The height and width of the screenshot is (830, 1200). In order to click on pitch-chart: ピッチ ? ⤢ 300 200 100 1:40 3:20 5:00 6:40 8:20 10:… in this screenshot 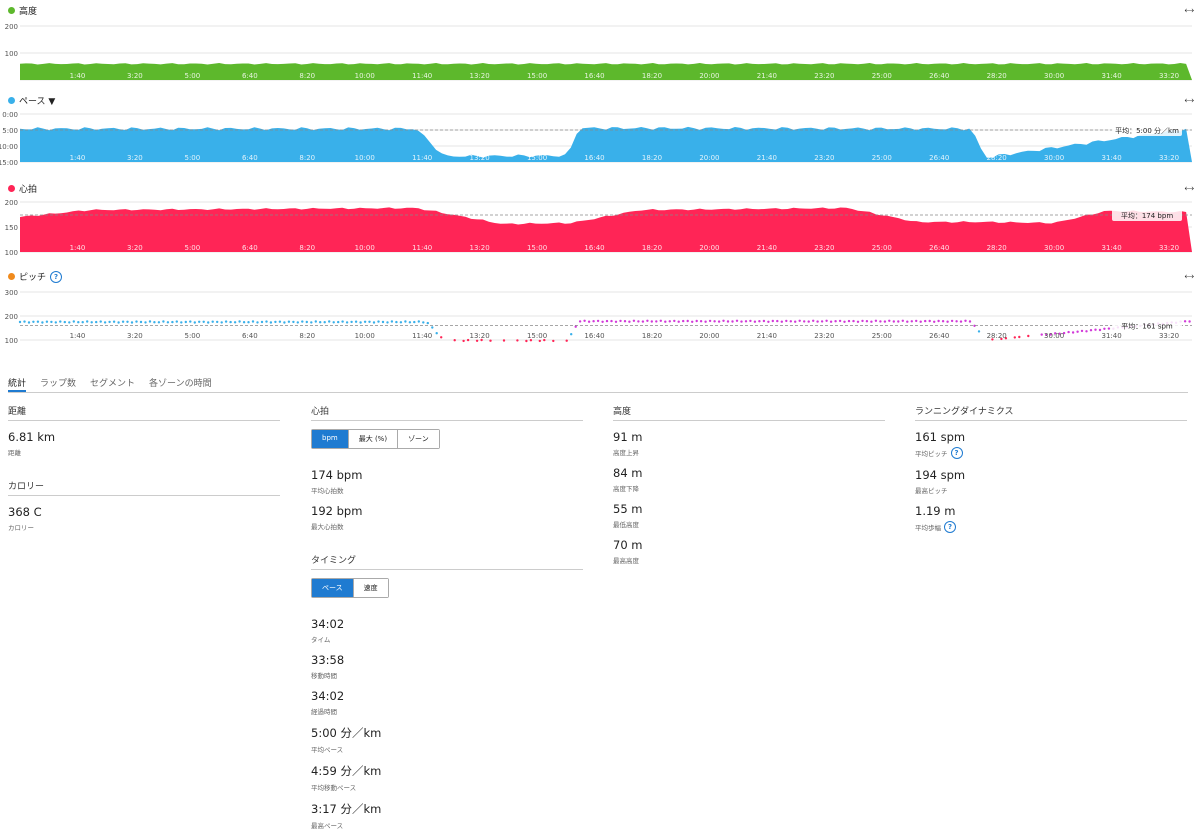, I will do `click(600, 308)`.